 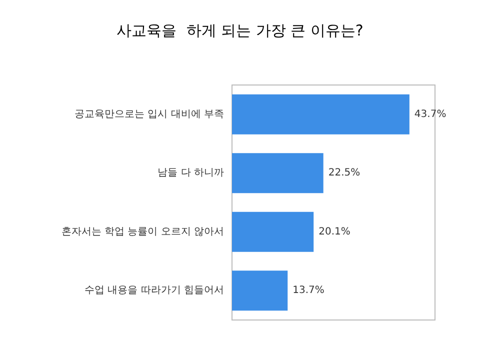 I want to click on y-tick-label: 공교육만으로는 입시 대비에 부족, so click(x=149, y=114).